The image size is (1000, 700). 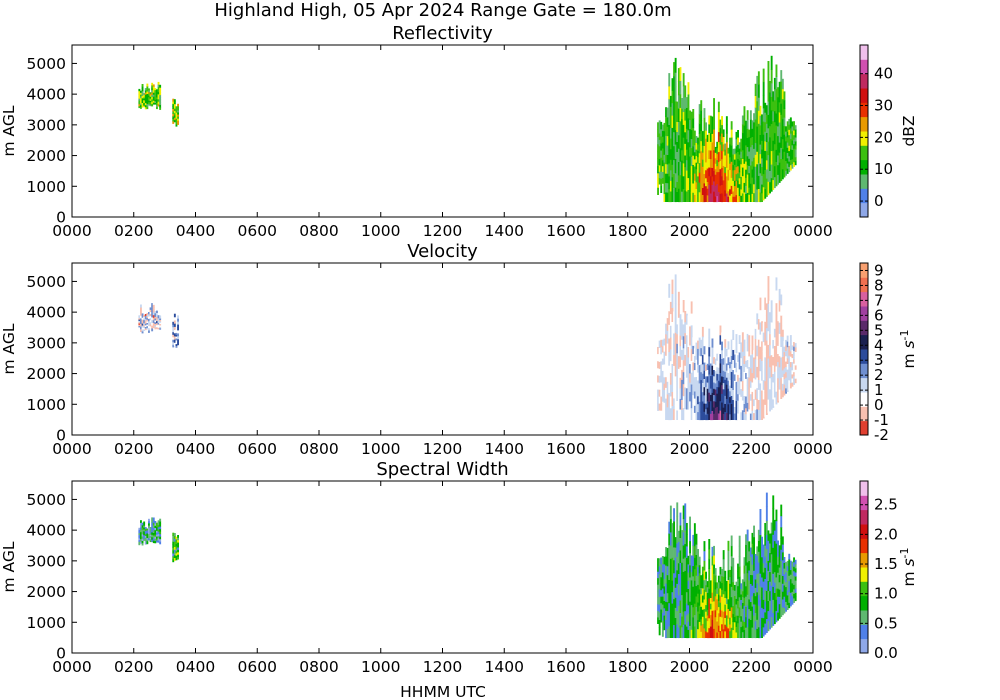 What do you see at coordinates (883, 137) in the screenshot?
I see `colorbar-tick-label: 20` at bounding box center [883, 137].